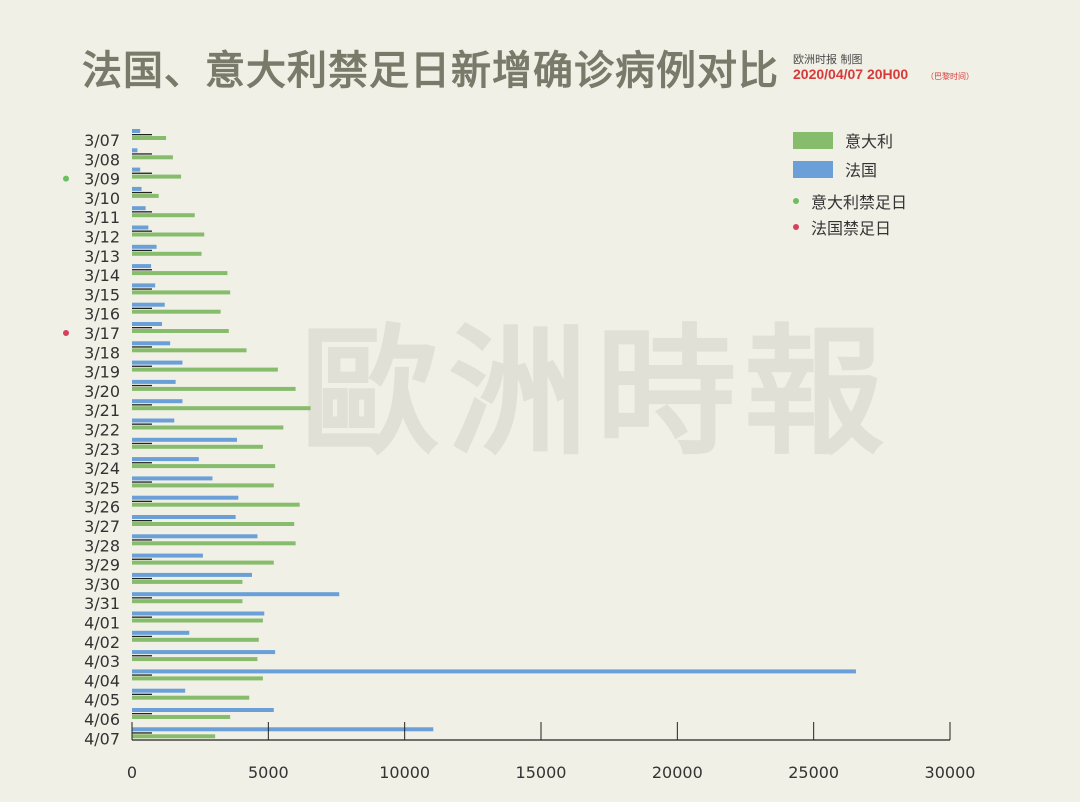 The image size is (1080, 802). I want to click on x-tick-label: 10000, so click(404, 772).